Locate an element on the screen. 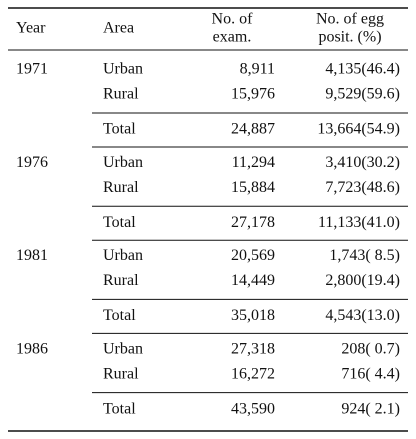  exam-cell: 8,911 is located at coordinates (257, 69).